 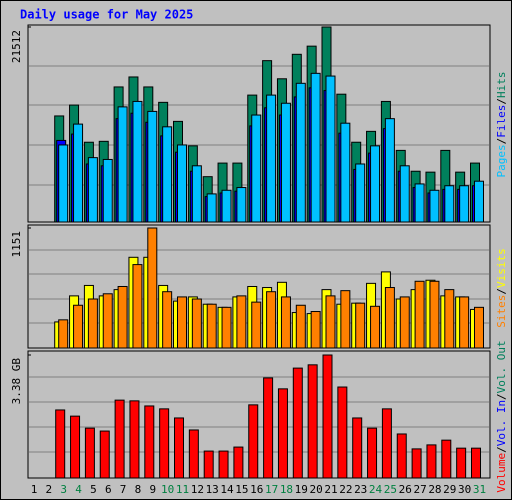 I want to click on x-tick-label: 24, so click(x=376, y=489).